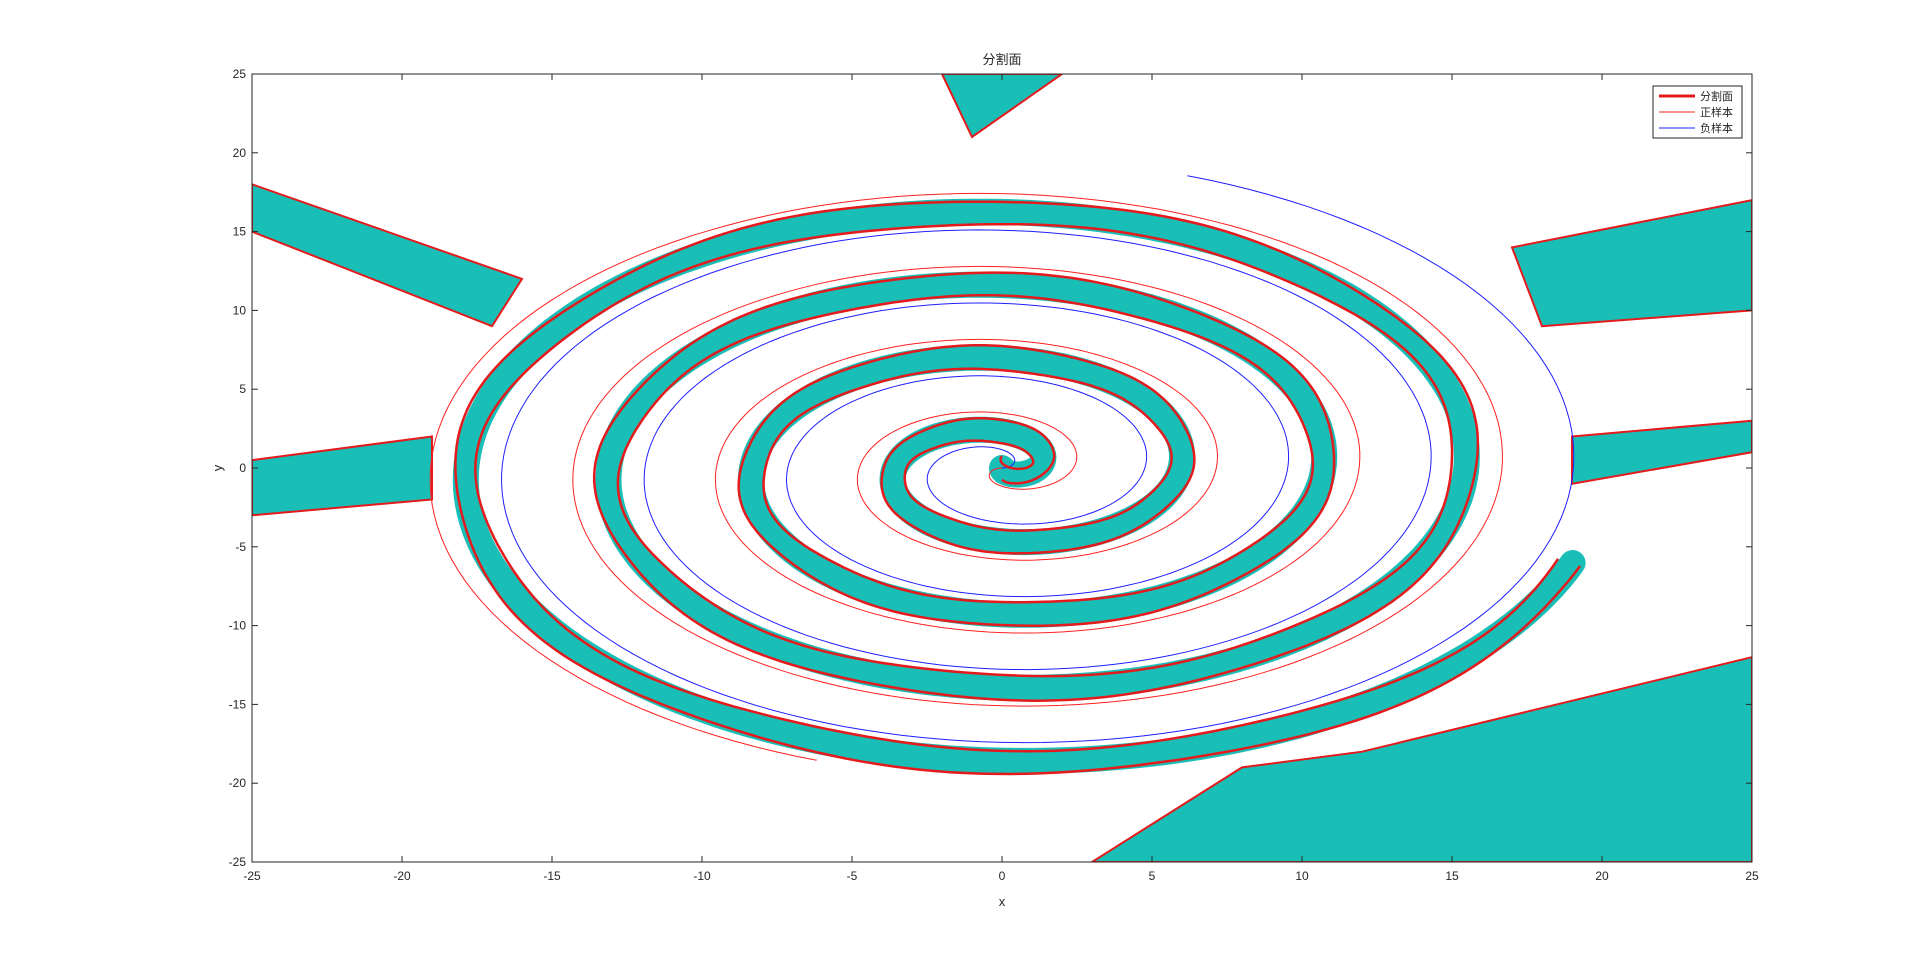  I want to click on legend: 分割面 正样本 负样本, so click(1697, 112).